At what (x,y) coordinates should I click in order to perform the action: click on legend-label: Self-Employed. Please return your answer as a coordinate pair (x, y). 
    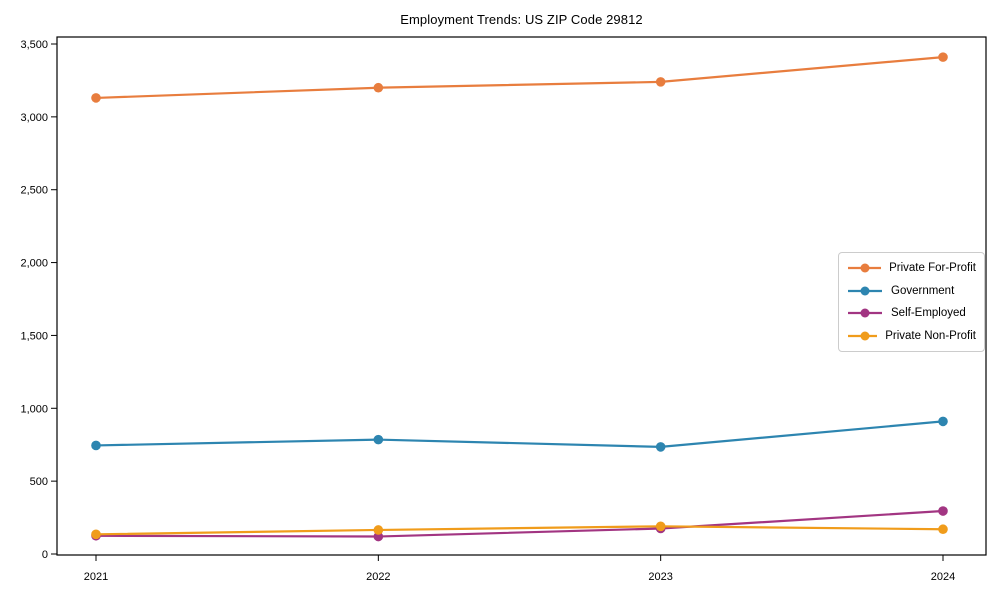
    Looking at the image, I should click on (928, 313).